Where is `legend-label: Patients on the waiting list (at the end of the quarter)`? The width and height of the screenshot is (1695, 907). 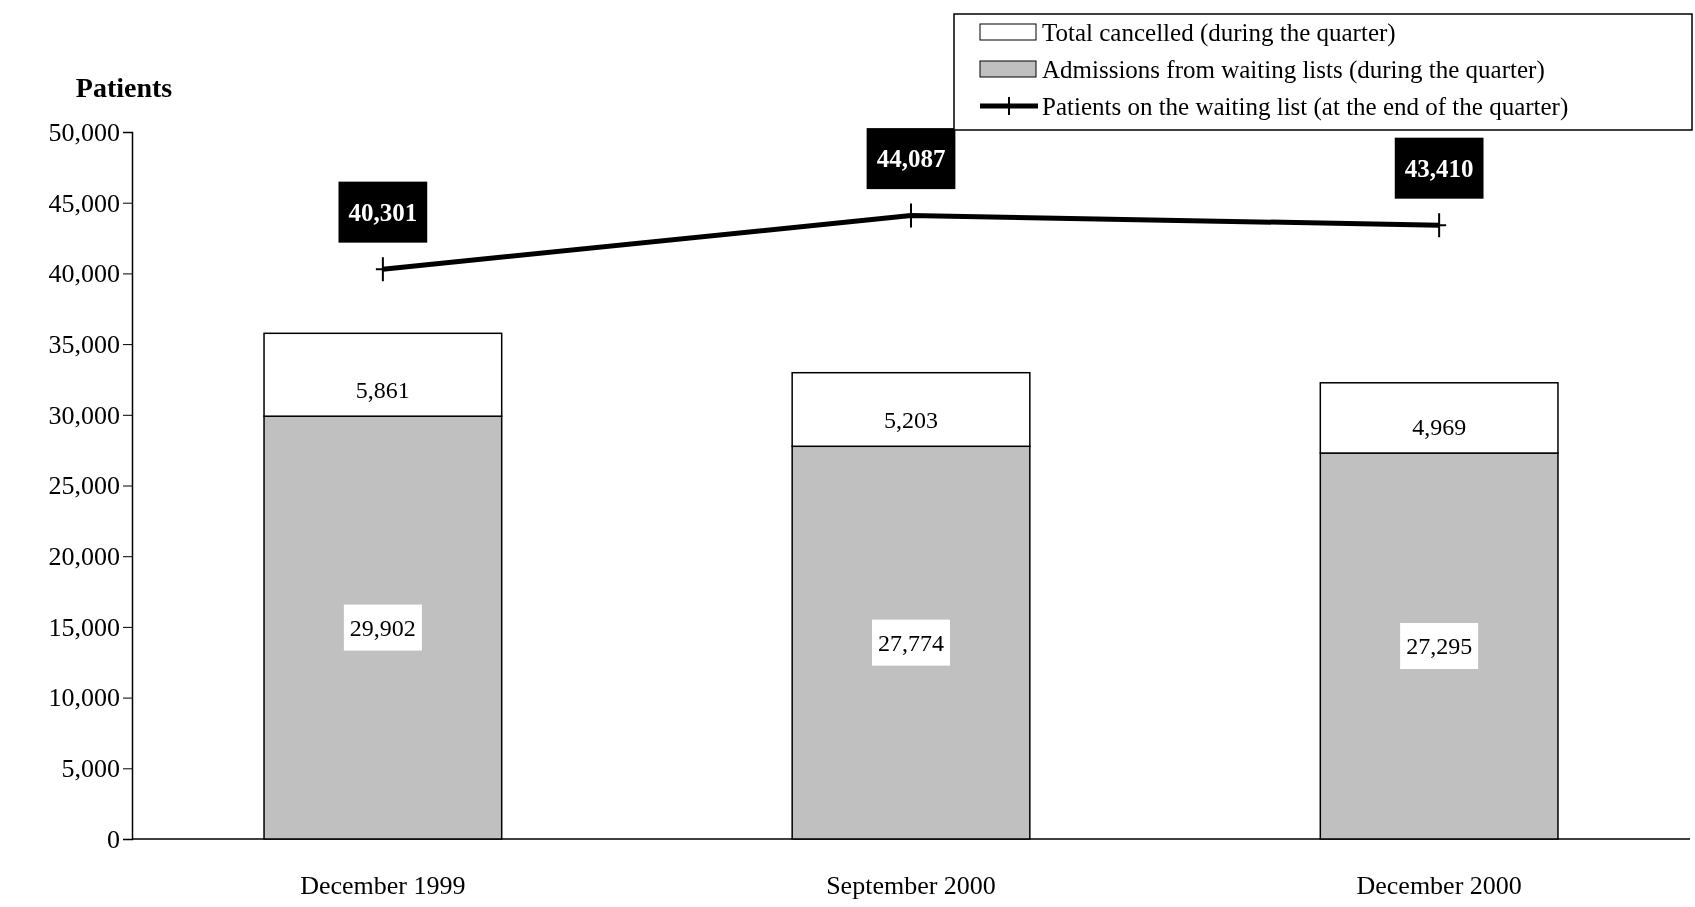
legend-label: Patients on the waiting list (at the end of the quarter) is located at coordinates (1305, 106).